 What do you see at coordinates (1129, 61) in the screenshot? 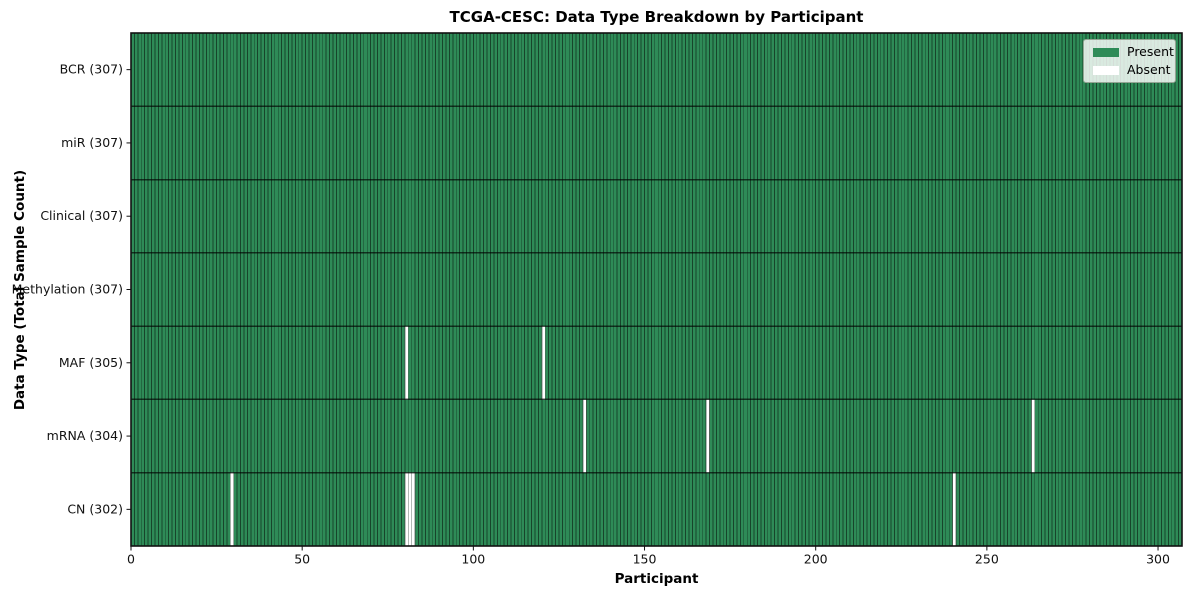
I see `legend: Present Absent` at bounding box center [1129, 61].